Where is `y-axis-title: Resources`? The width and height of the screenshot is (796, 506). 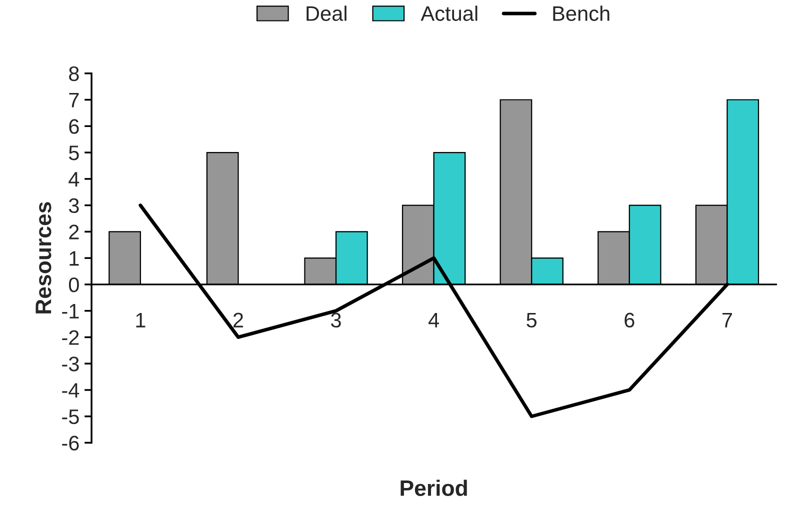
y-axis-title: Resources is located at coordinates (44, 258).